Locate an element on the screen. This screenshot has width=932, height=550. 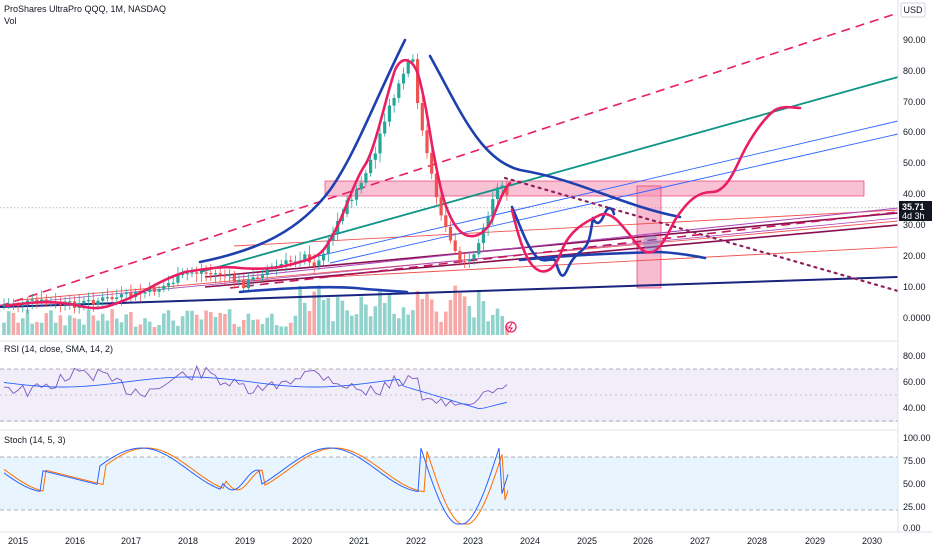
stoch-tick: 25.00 is located at coordinates (914, 507).